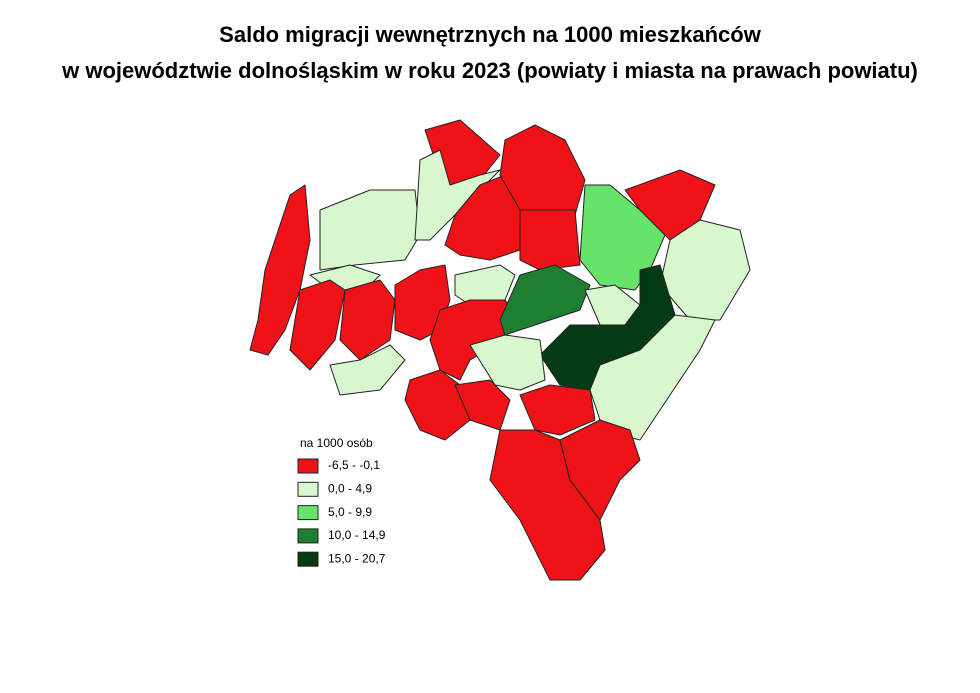  What do you see at coordinates (350, 488) in the screenshot?
I see `legend-label: 0,0 - 4,9` at bounding box center [350, 488].